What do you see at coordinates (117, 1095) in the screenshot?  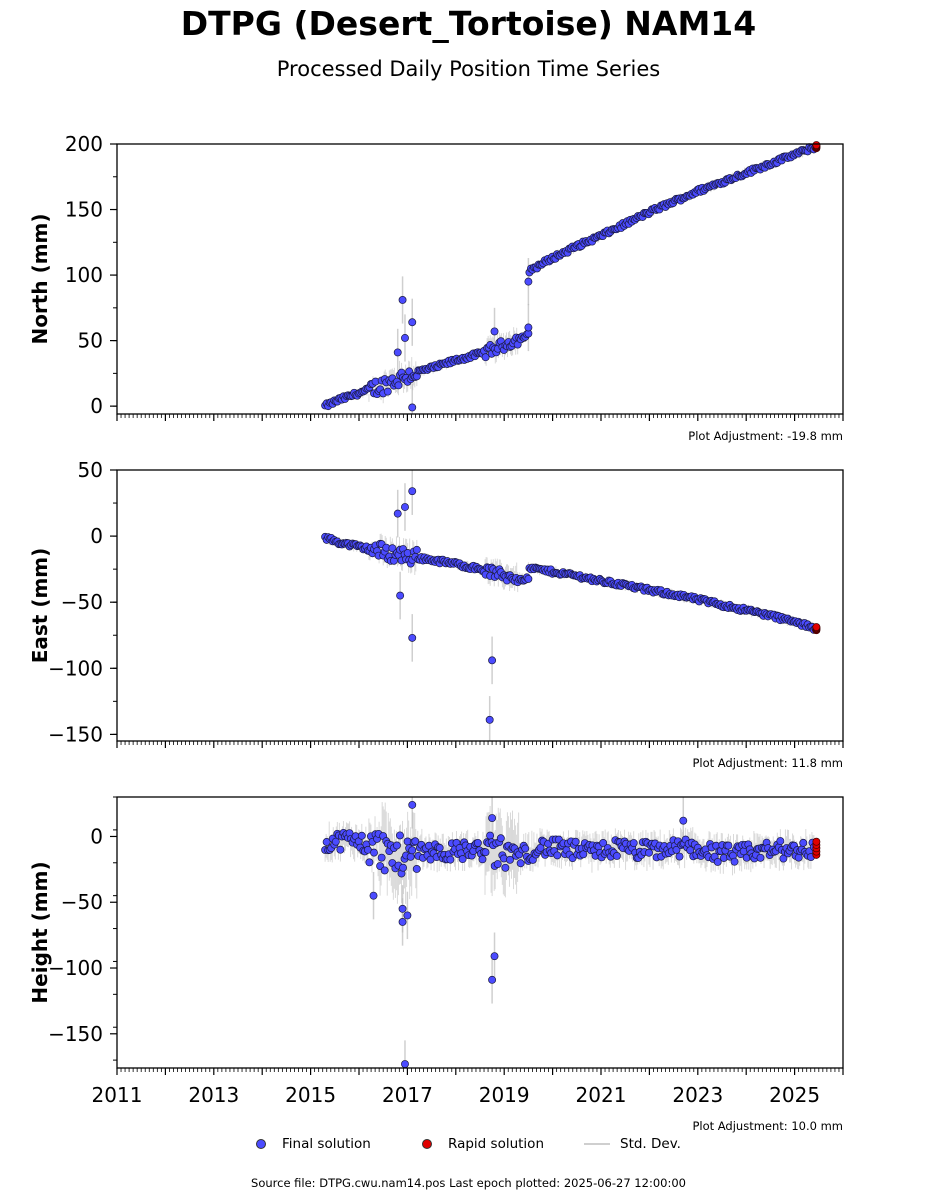 I see `x-tick-label: 2011` at bounding box center [117, 1095].